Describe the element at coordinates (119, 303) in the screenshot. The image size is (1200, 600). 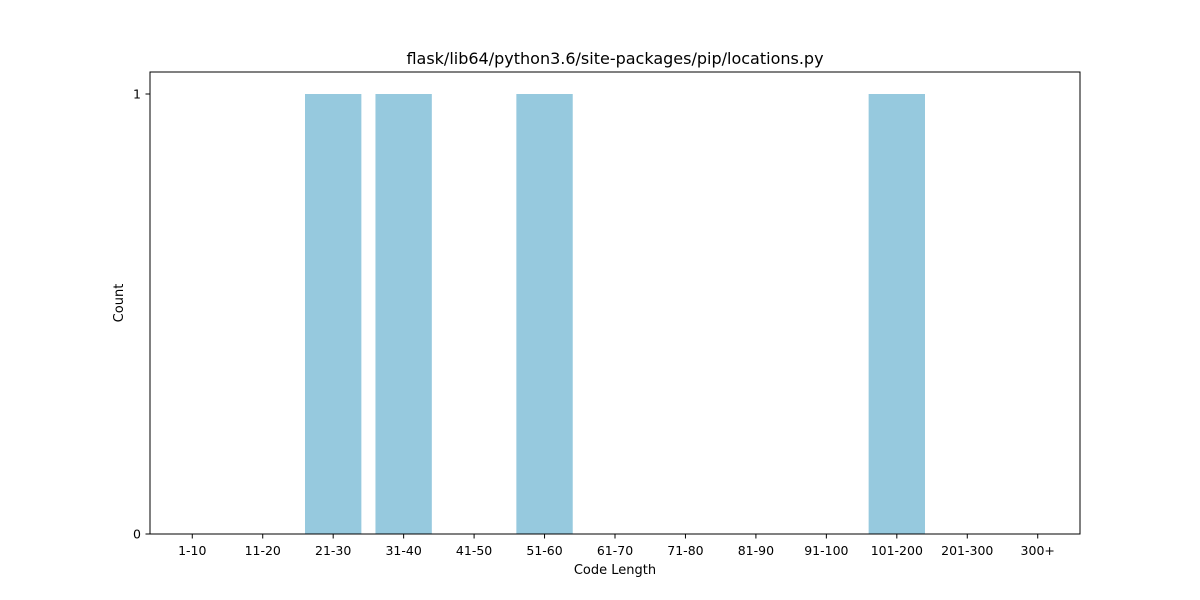
I see `y-axis-label: Count` at that location.